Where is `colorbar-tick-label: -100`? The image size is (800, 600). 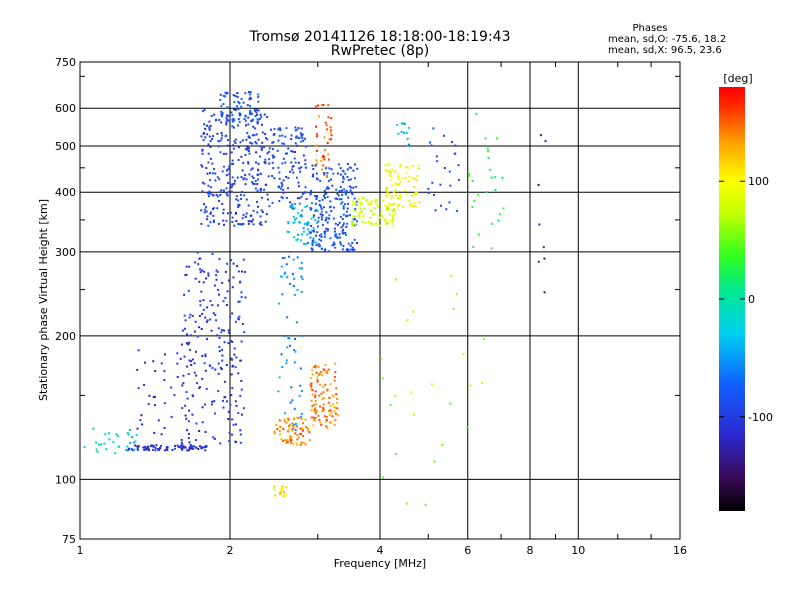
colorbar-tick-label: -100 is located at coordinates (760, 417).